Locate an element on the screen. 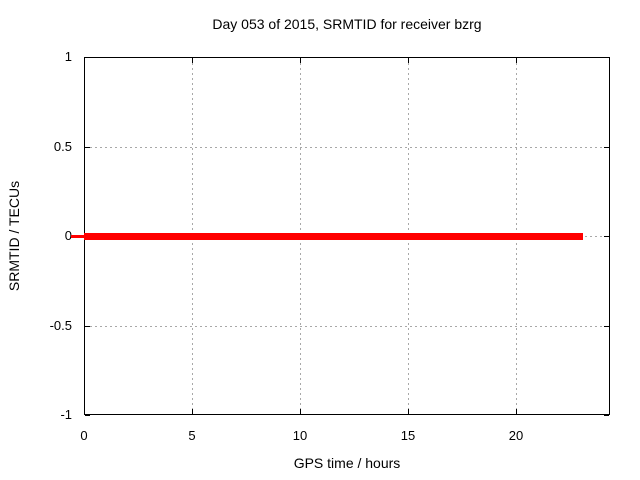 This screenshot has height=480, width=640. series-line-srmtid is located at coordinates (333, 236).